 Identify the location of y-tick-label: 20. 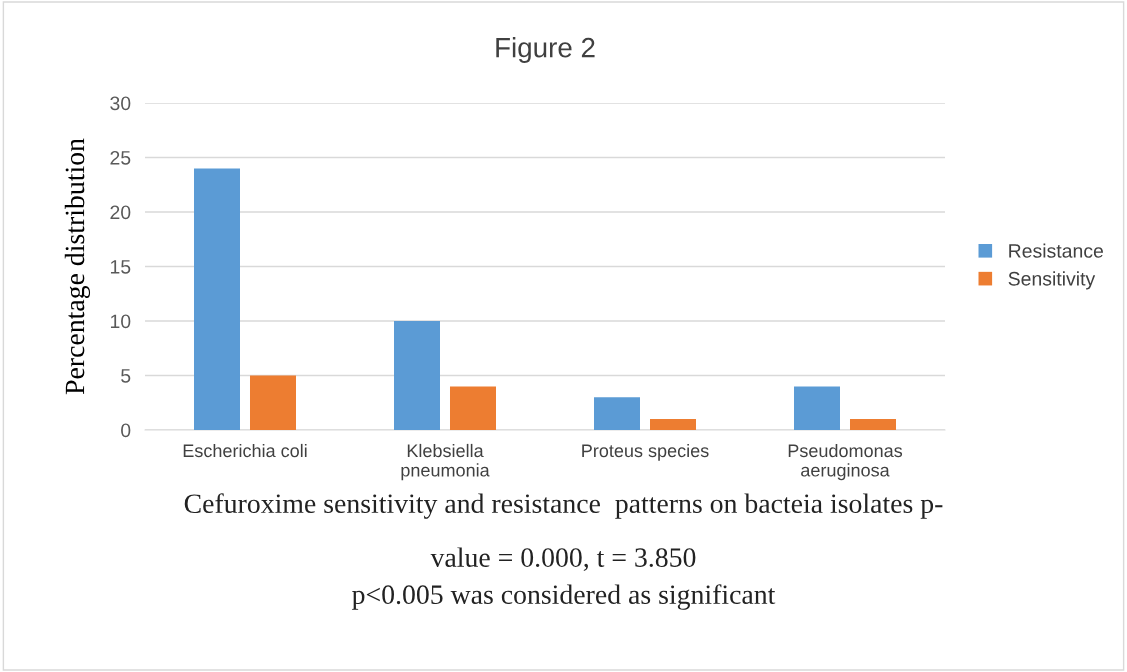
(120, 212).